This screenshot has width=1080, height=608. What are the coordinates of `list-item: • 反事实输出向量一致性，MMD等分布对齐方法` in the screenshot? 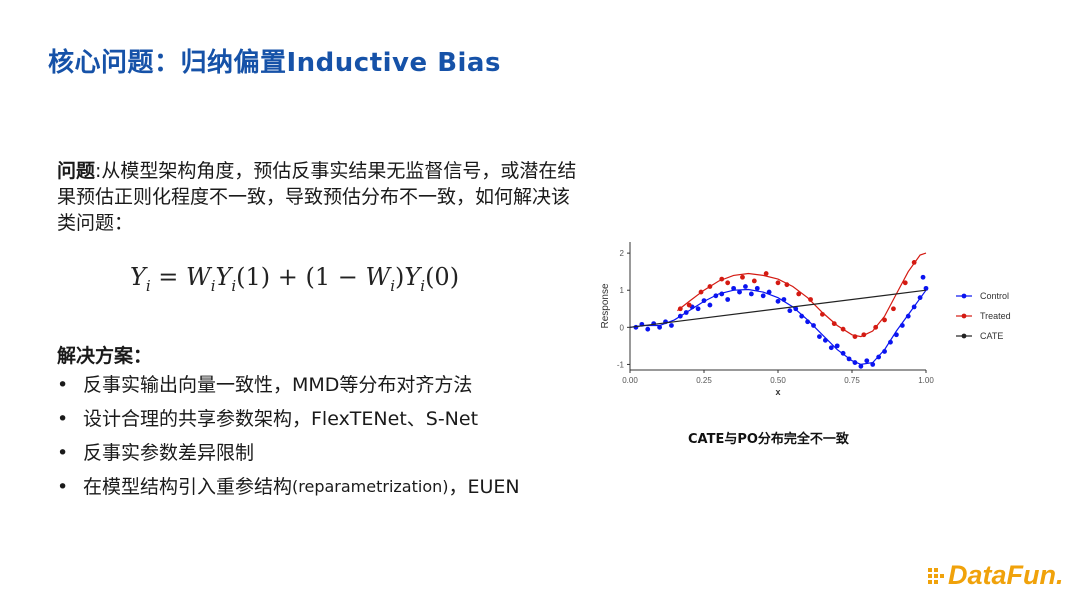 It's located at (288, 389).